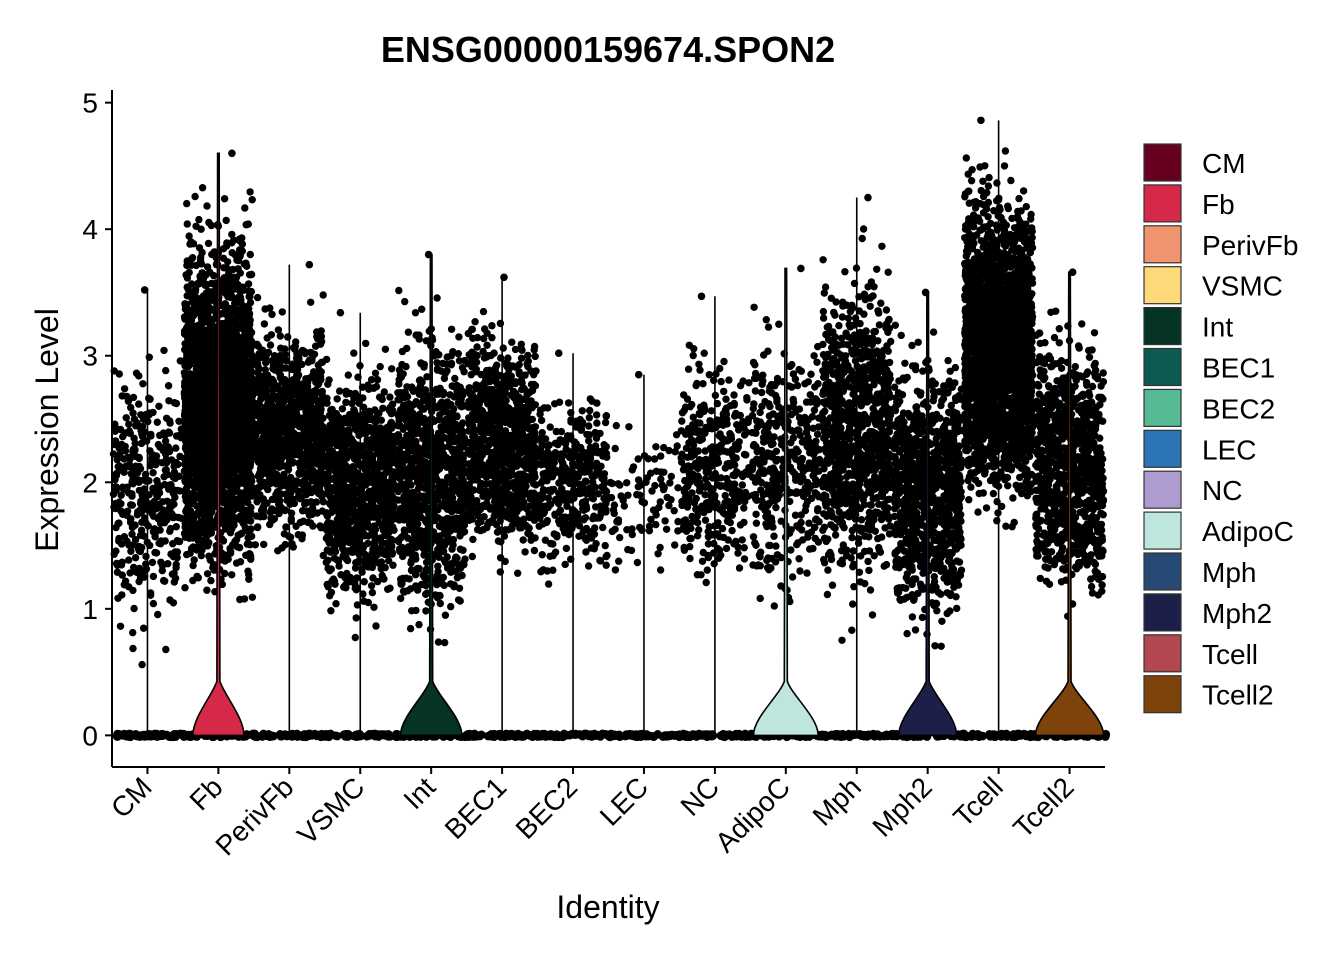 Image resolution: width=1344 pixels, height=965 pixels. I want to click on group-cm, so click(149, 514).